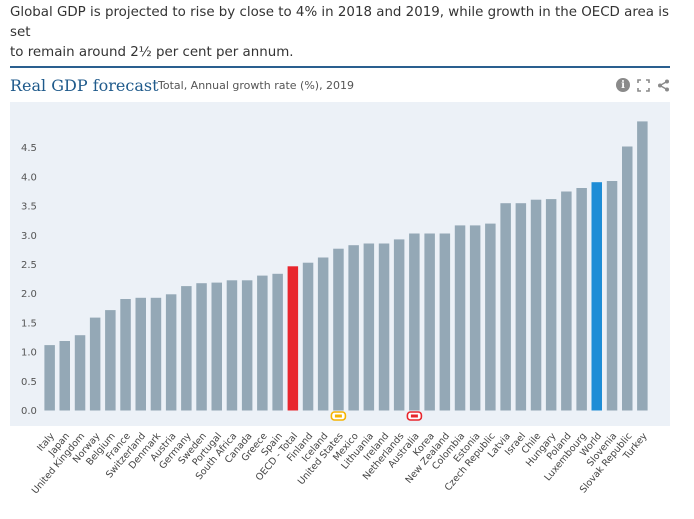 The width and height of the screenshot is (694, 519). I want to click on chart-title: Real GDP forecast, so click(84, 85).